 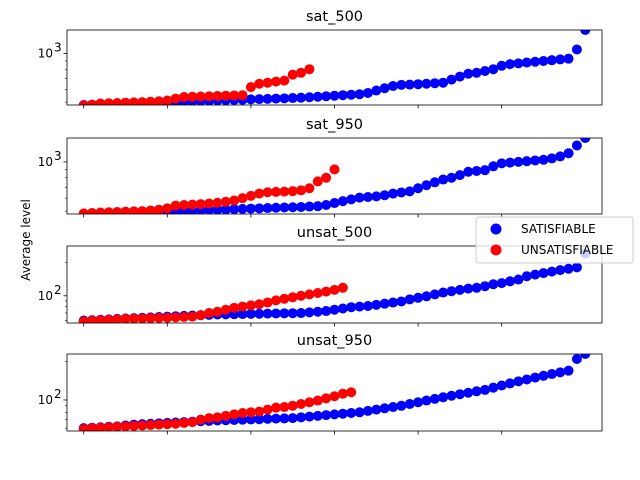 What do you see at coordinates (58, 290) in the screenshot?
I see `y-tick-exponent: 2` at bounding box center [58, 290].